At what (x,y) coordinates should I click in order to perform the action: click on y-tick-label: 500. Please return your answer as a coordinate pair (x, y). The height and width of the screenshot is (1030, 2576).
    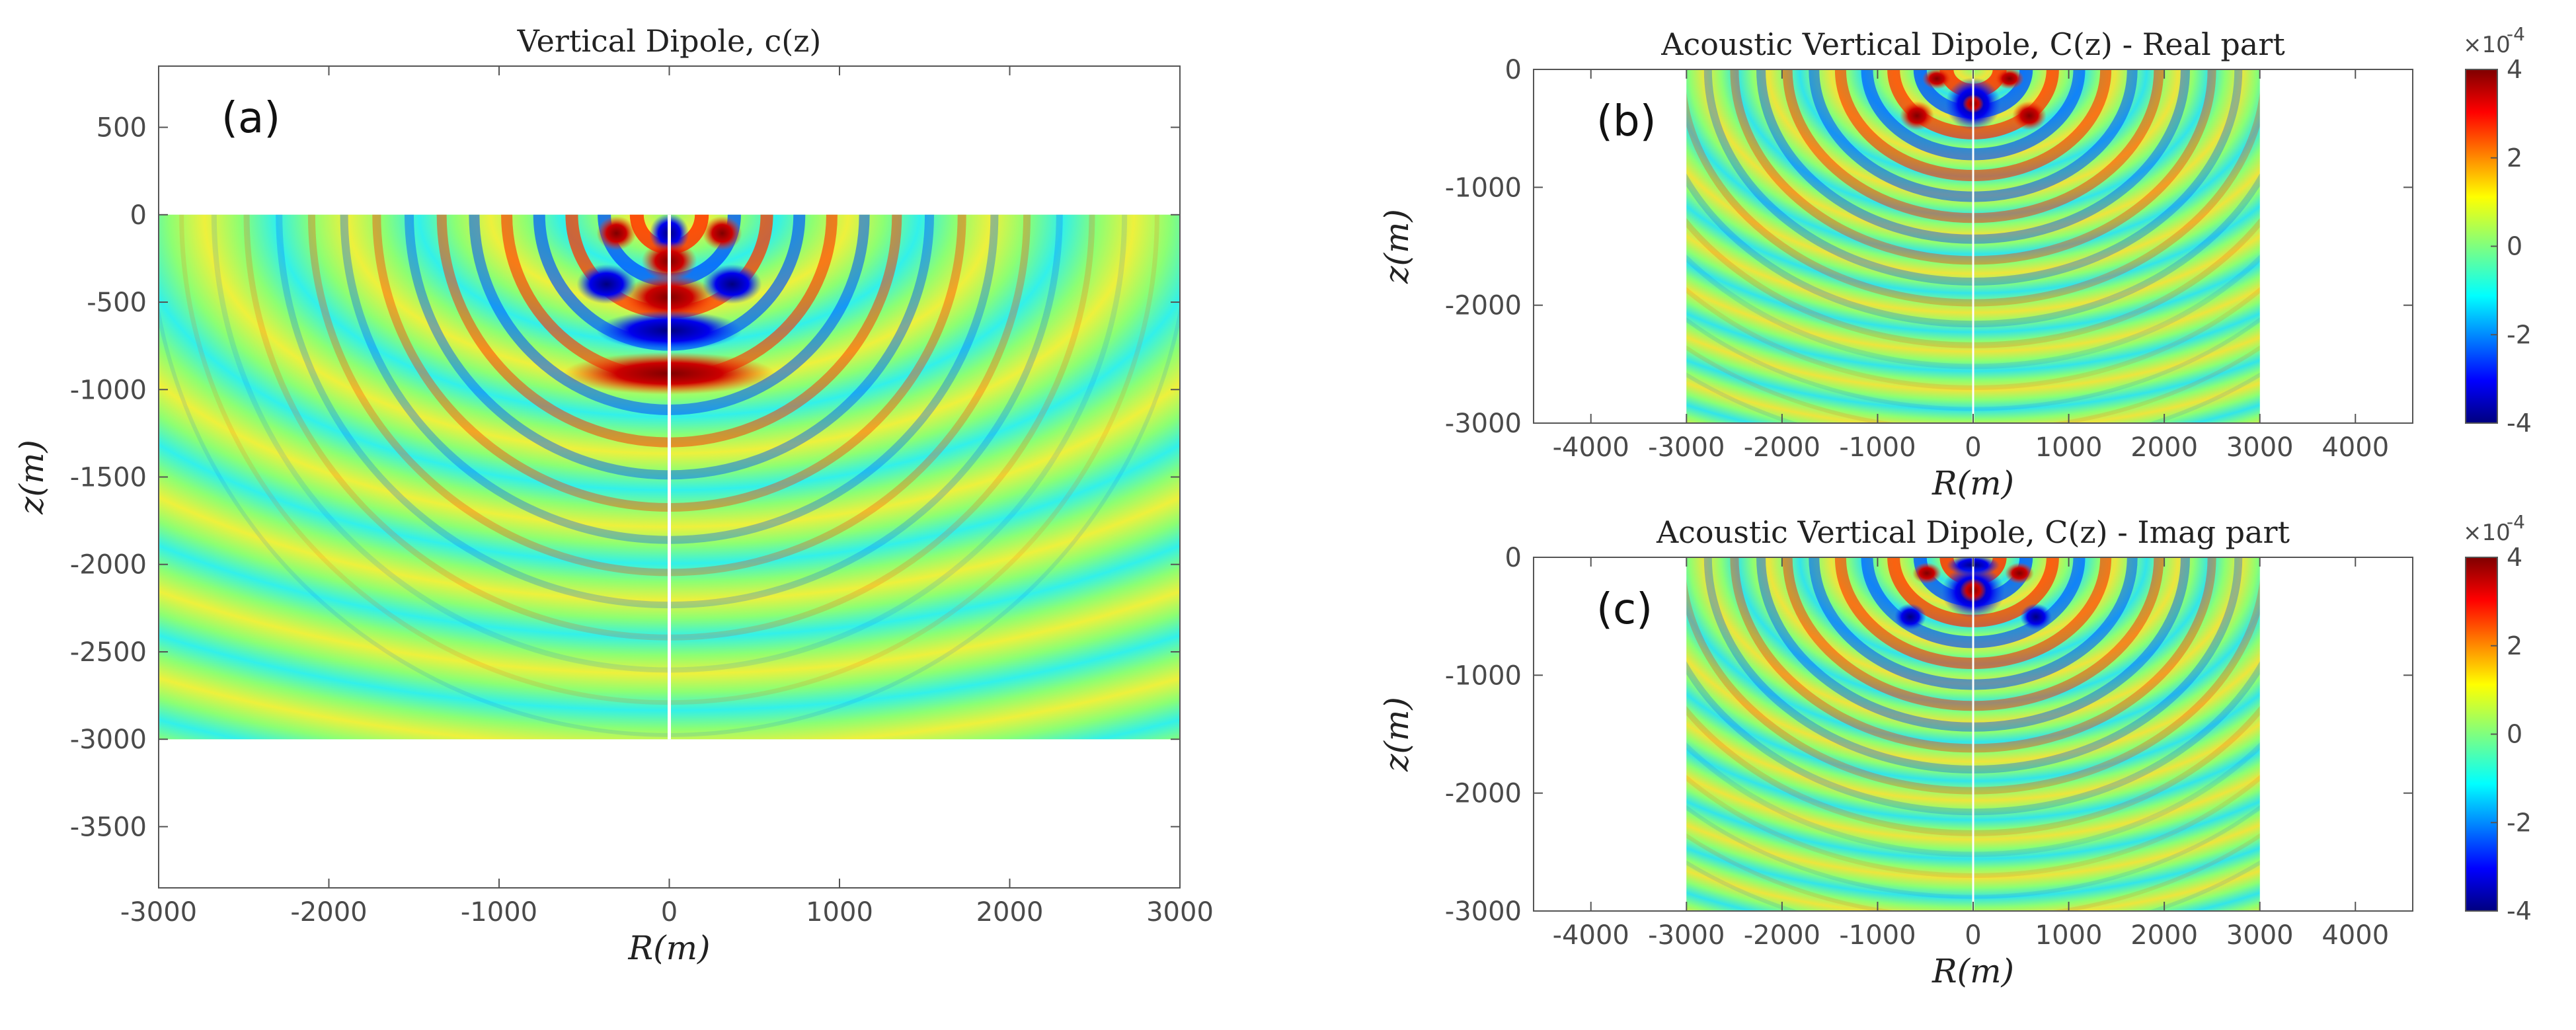
    Looking at the image, I should click on (122, 128).